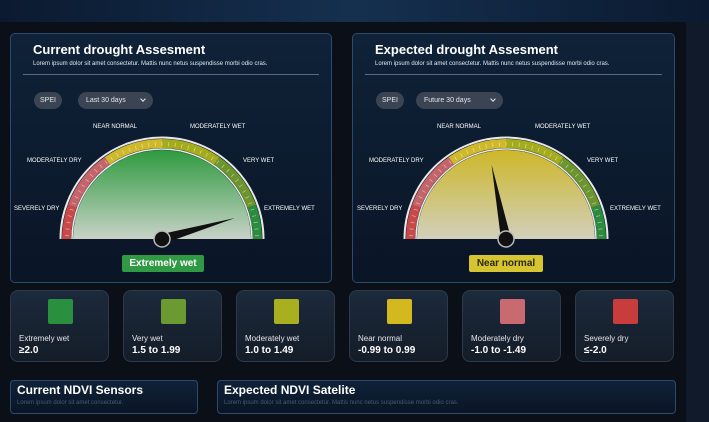 The height and width of the screenshot is (422, 709). Describe the element at coordinates (624, 326) in the screenshot. I see `category-card-severely-dry: Severely dry ≤-2.0` at that location.